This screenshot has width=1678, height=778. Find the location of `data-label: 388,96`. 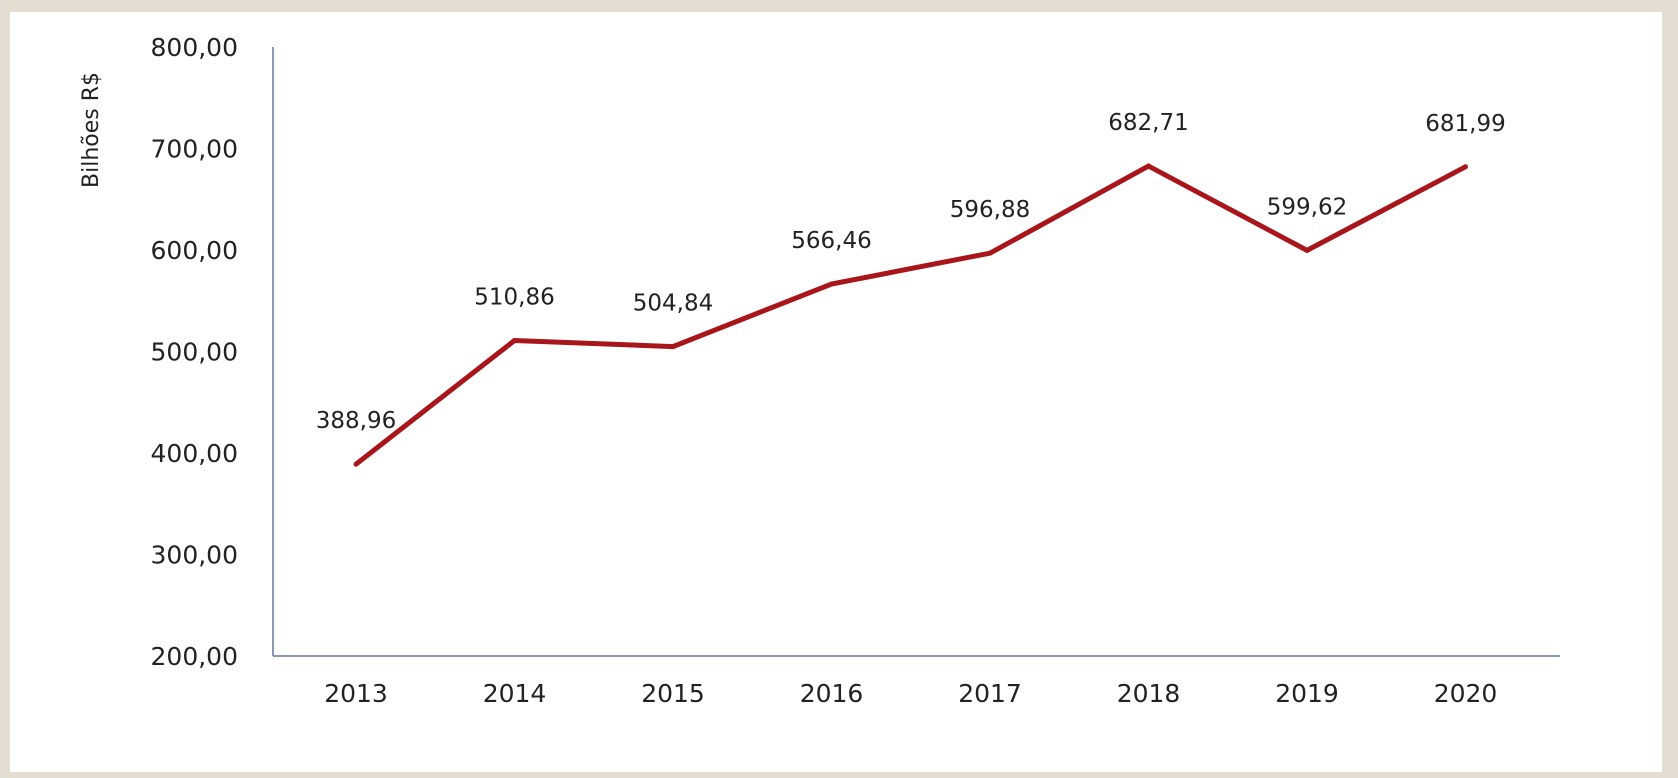

data-label: 388,96 is located at coordinates (356, 421).